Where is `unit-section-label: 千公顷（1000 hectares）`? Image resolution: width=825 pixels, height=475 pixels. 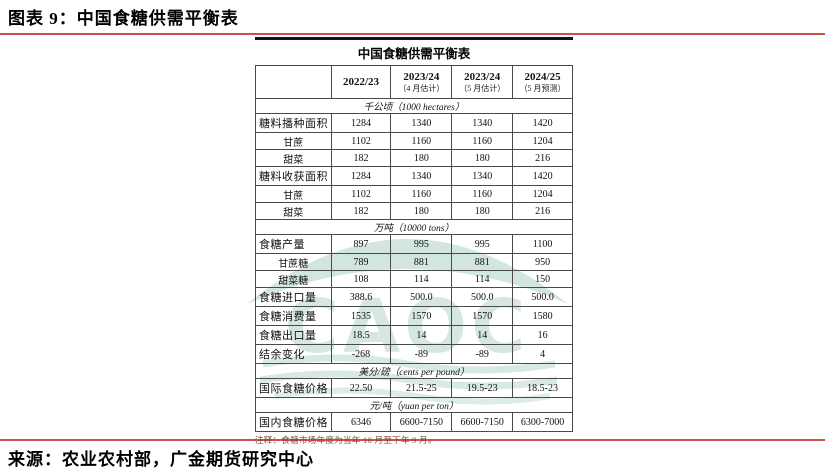 unit-section-label: 千公顷（1000 hectares） is located at coordinates (414, 106).